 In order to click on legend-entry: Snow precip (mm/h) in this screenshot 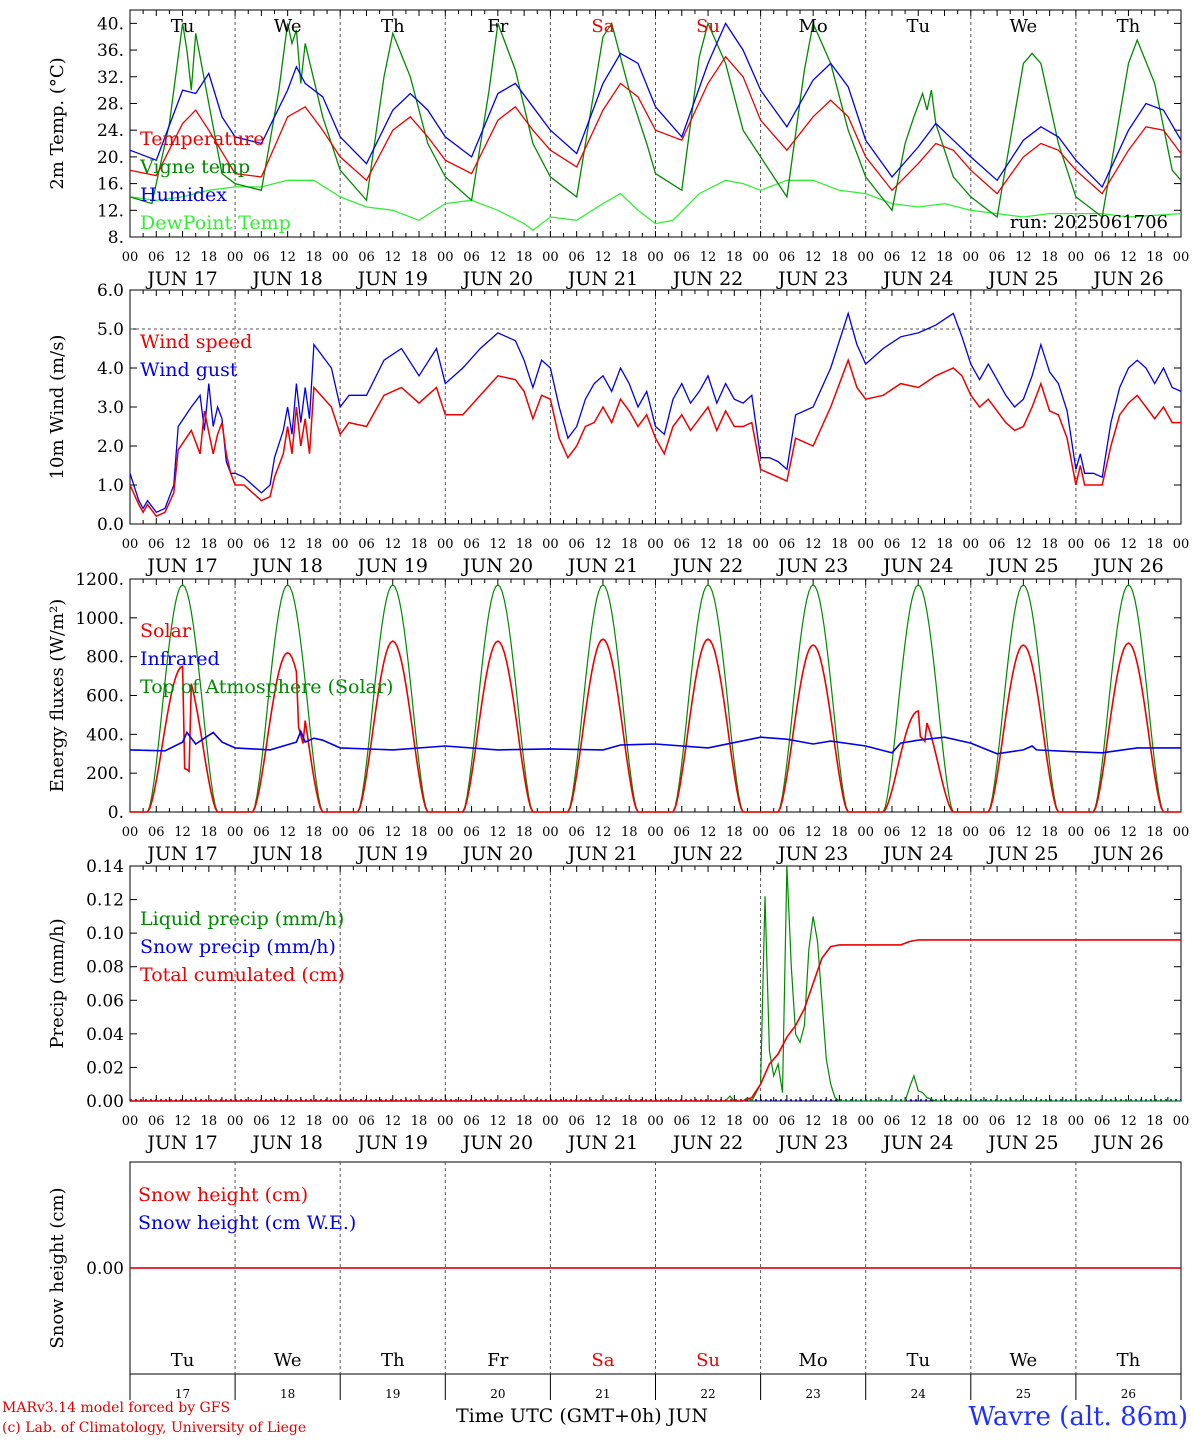, I will do `click(238, 947)`.